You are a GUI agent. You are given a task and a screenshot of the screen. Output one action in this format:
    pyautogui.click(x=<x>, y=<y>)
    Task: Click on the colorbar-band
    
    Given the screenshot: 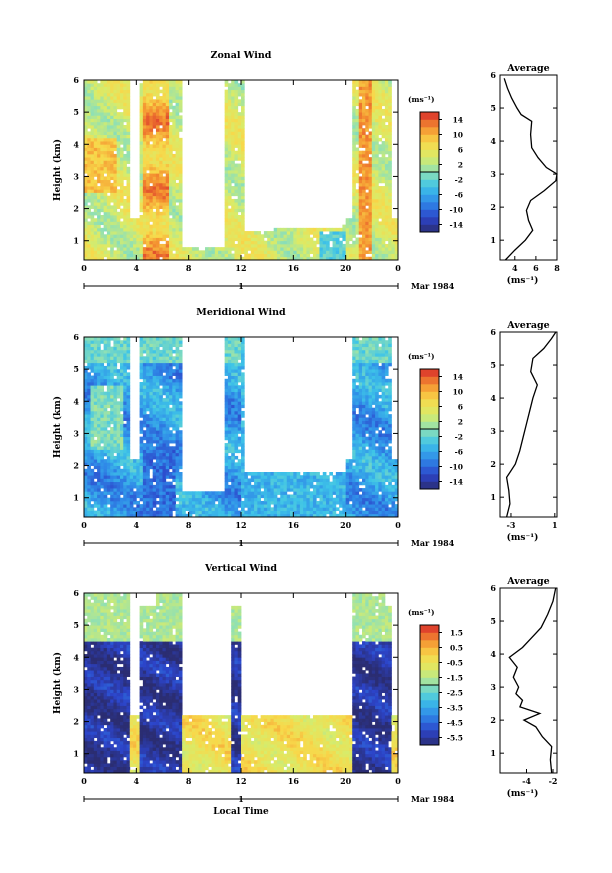 What is the action you would take?
    pyautogui.click(x=429, y=123)
    